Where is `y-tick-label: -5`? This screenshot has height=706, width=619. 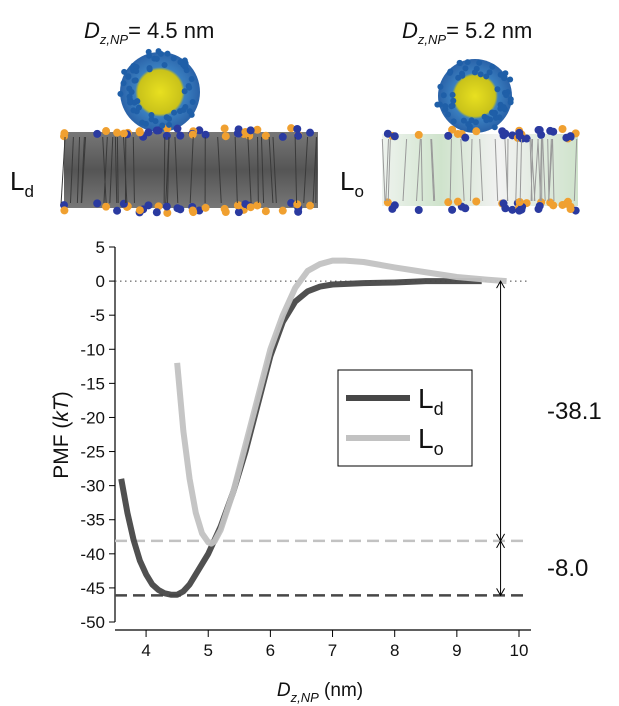
y-tick-label: -5 is located at coordinates (97, 315).